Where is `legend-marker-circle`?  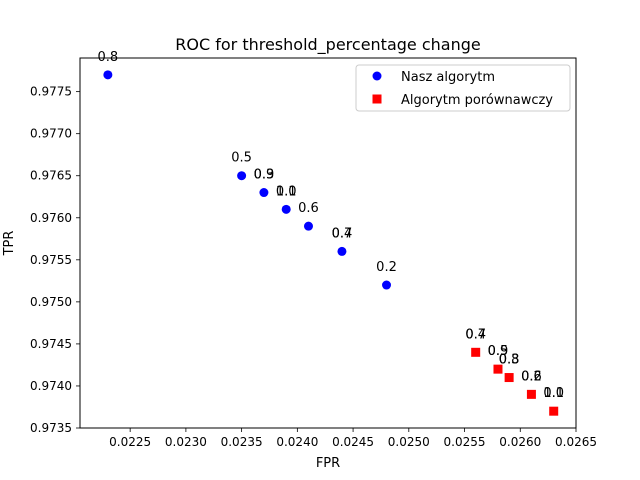 legend-marker-circle is located at coordinates (377, 76).